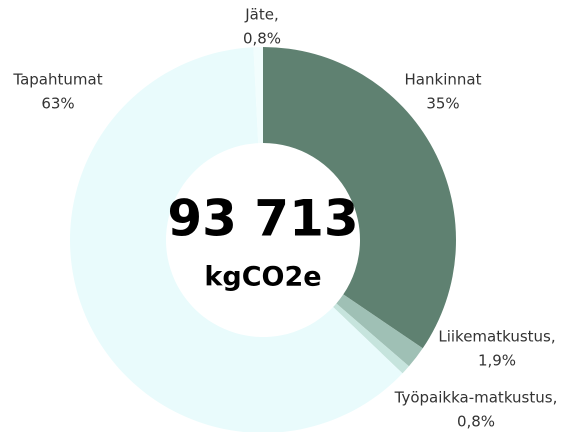  Describe the element at coordinates (261, 15) in the screenshot. I see `slice-label: Jäte,` at that location.